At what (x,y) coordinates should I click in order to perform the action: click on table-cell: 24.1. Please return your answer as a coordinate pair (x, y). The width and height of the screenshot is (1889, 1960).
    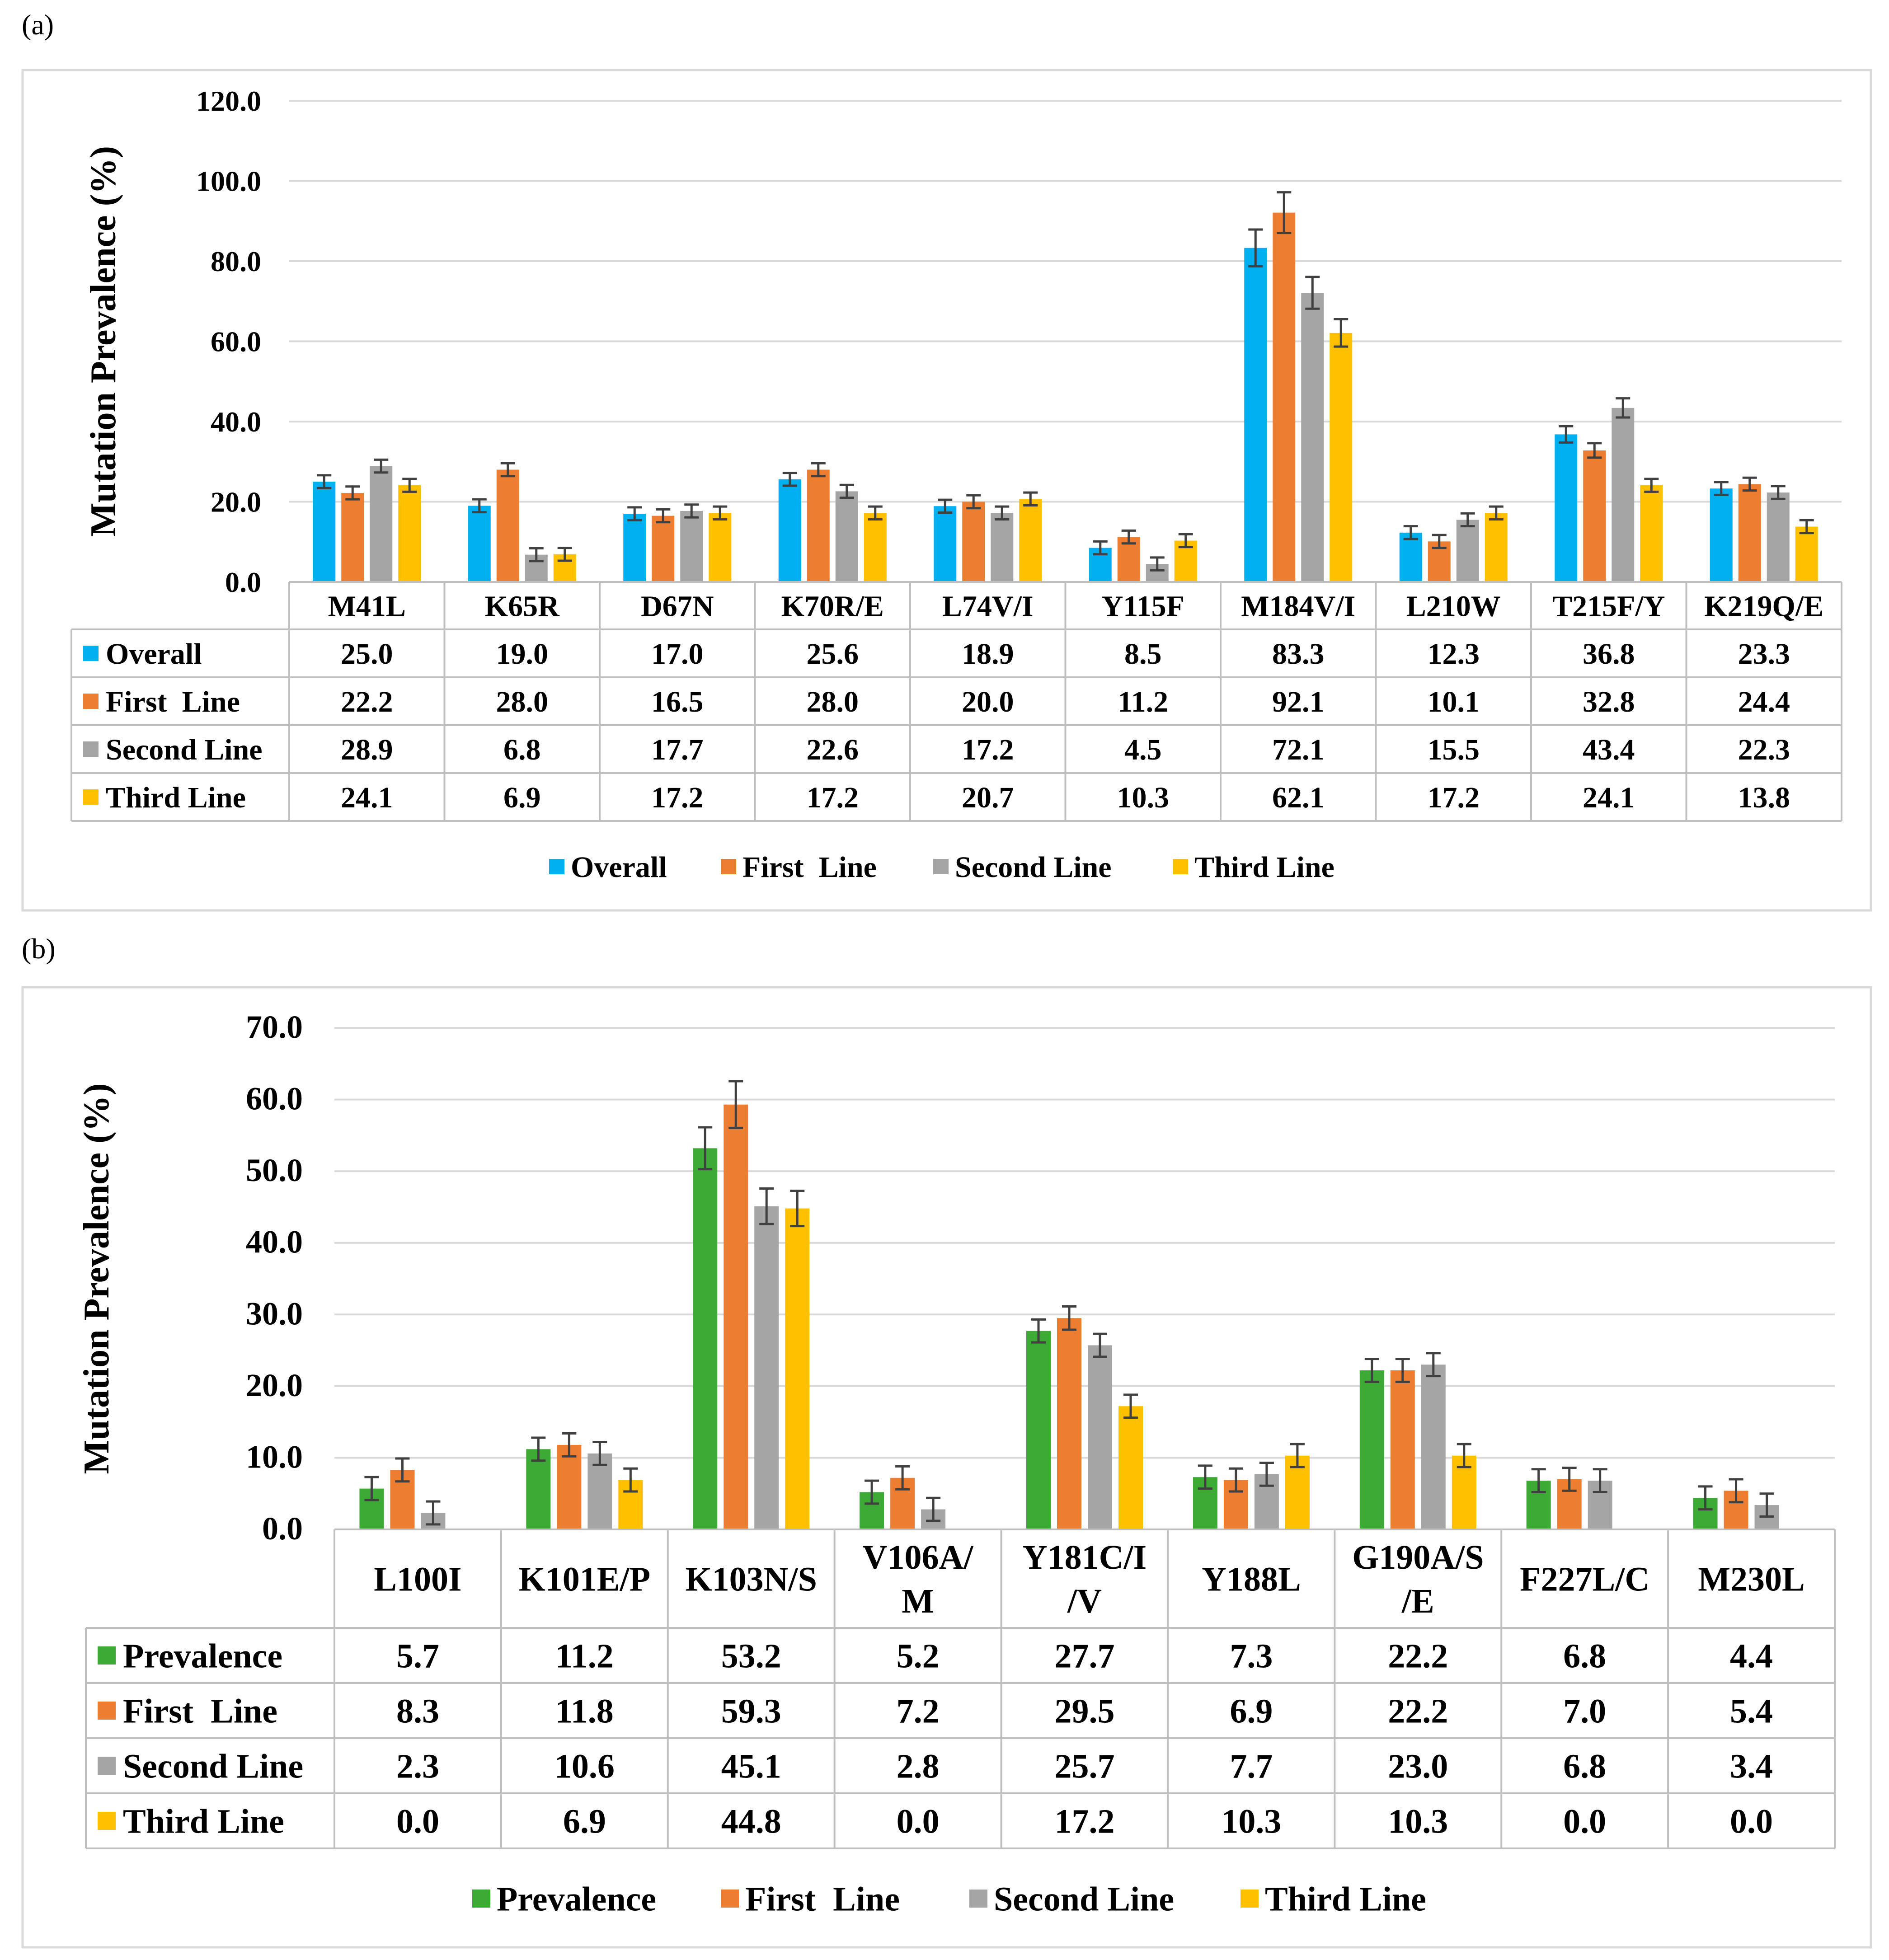
    Looking at the image, I should click on (1609, 797).